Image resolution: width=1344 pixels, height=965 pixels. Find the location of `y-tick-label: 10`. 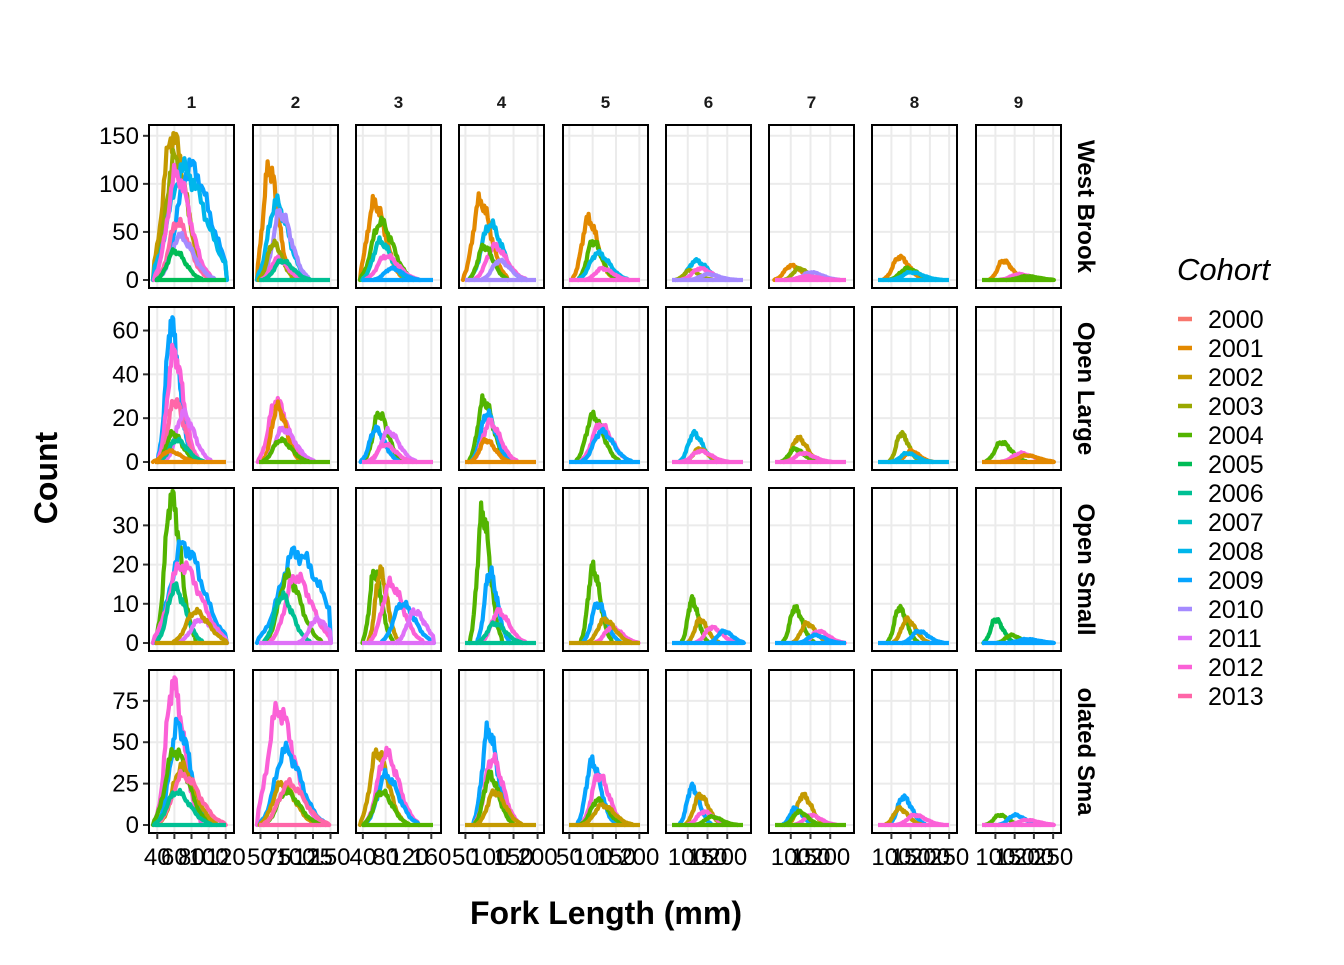

y-tick-label: 10 is located at coordinates (125, 604).